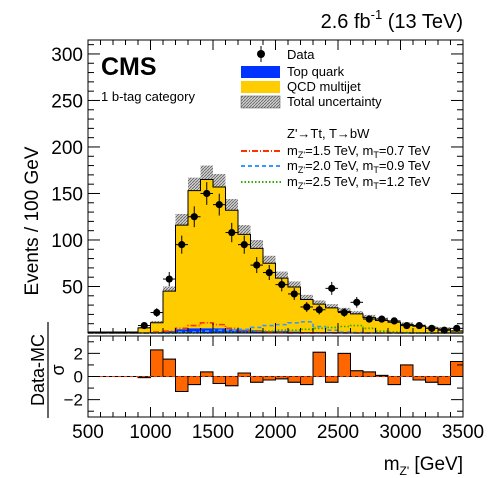 Image resolution: width=498 pixels, height=478 pixels. Describe the element at coordinates (260, 72) in the screenshot. I see `legend-top-swatch` at that location.